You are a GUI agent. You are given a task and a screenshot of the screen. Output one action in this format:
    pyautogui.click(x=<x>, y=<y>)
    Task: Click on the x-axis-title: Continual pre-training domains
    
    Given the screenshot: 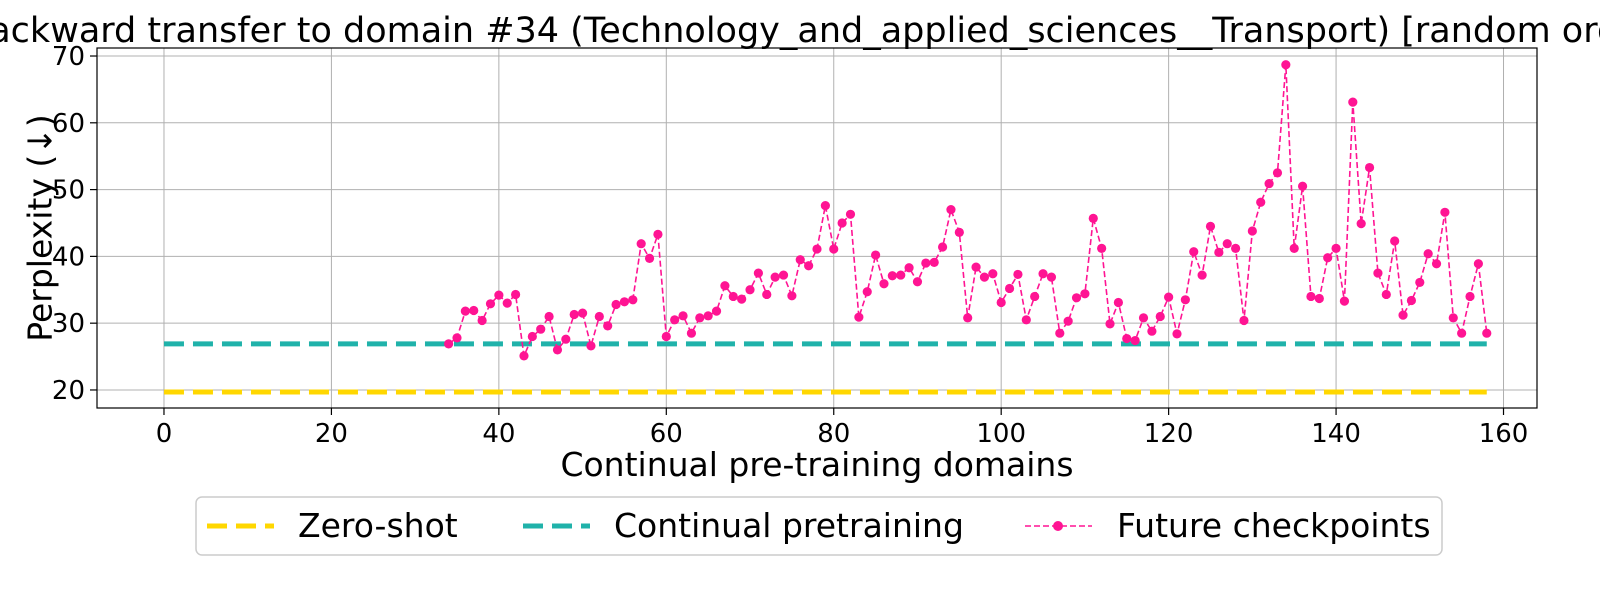 What is the action you would take?
    pyautogui.click(x=816, y=464)
    